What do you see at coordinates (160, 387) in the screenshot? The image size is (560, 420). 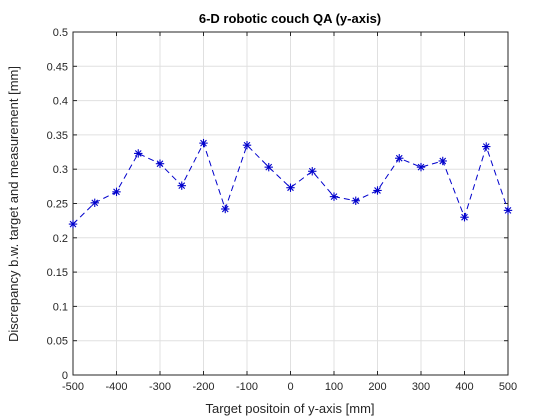 I see `x-tick-label: -300` at bounding box center [160, 387].